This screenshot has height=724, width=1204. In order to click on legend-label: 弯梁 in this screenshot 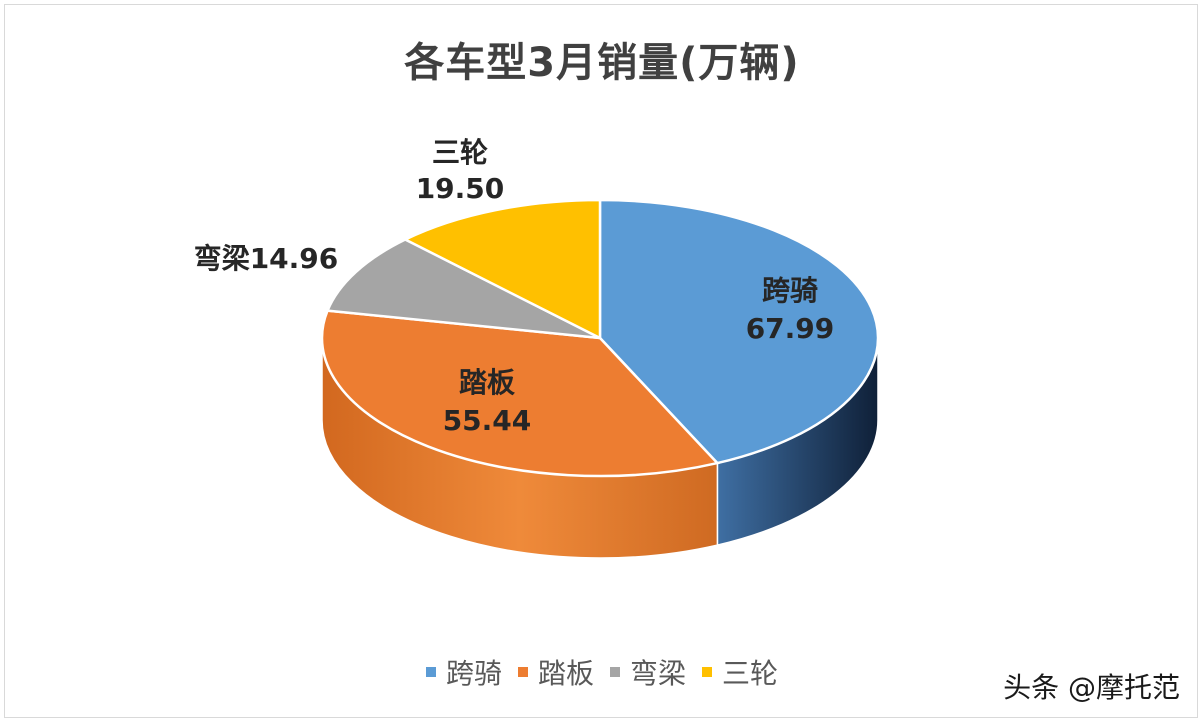, I will do `click(658, 673)`.